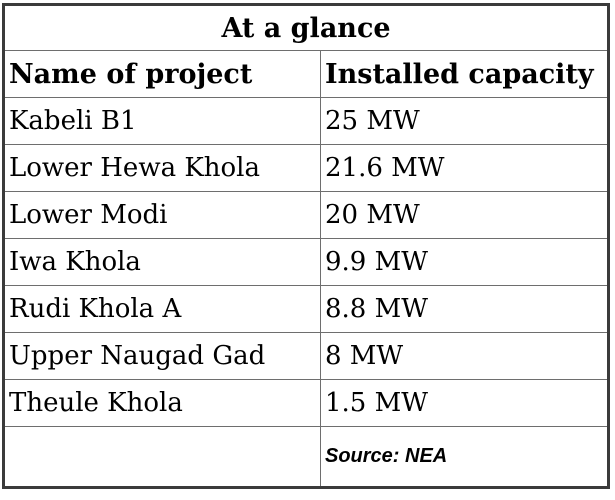 This screenshot has height=500, width=615. Describe the element at coordinates (162, 309) in the screenshot. I see `project-name: Rudi Khola A` at that location.